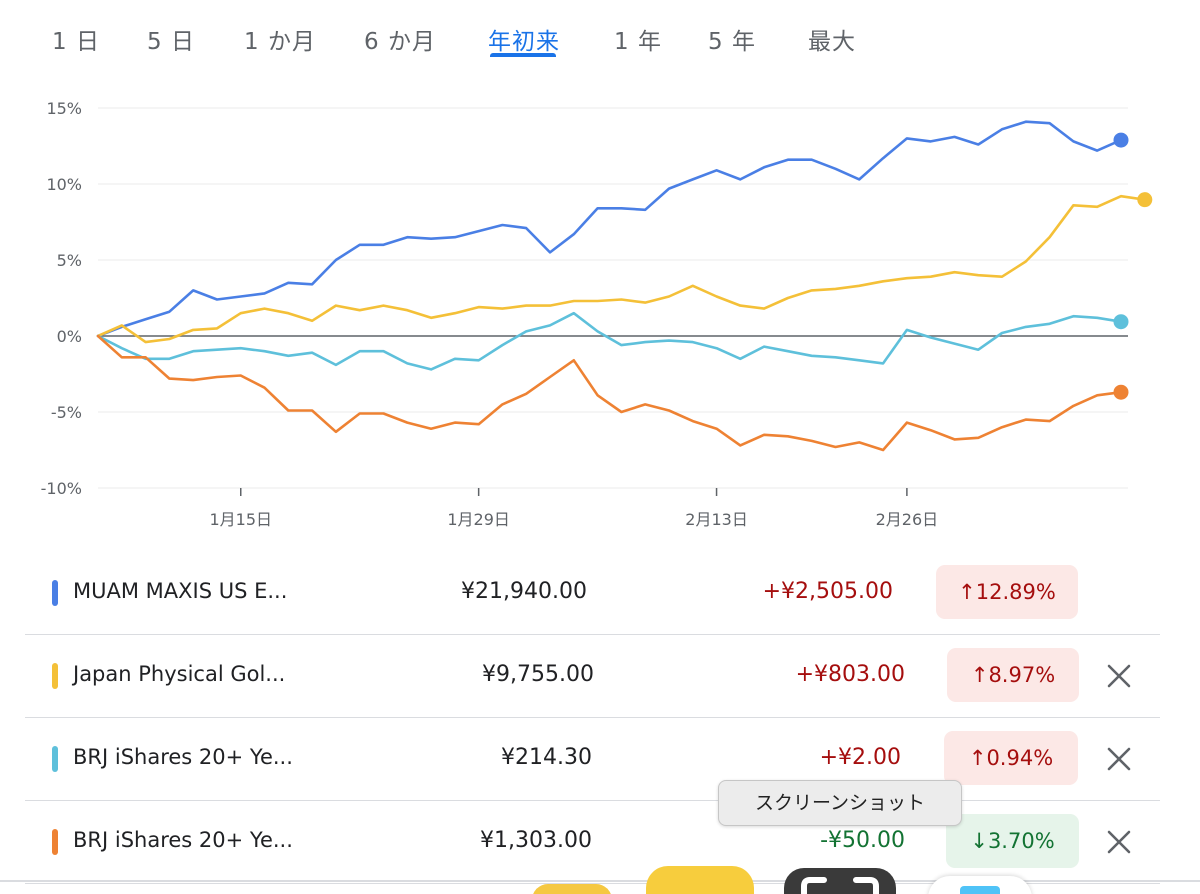  Describe the element at coordinates (600, 31) in the screenshot. I see `range-tabs: 1 日 5 日 1 か月 6 か月 年初来 1 年 5 年 最大` at that location.